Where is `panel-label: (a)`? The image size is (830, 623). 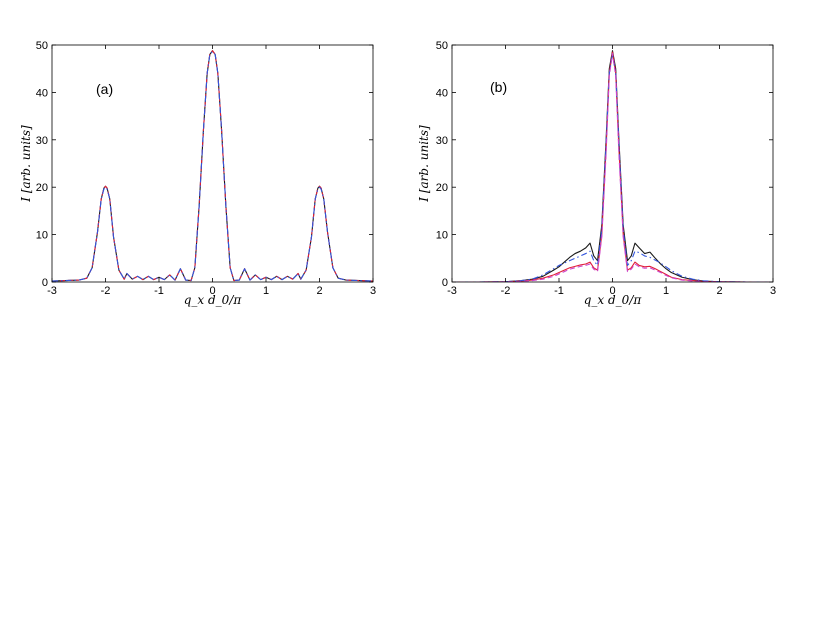 panel-label: (a) is located at coordinates (104, 89).